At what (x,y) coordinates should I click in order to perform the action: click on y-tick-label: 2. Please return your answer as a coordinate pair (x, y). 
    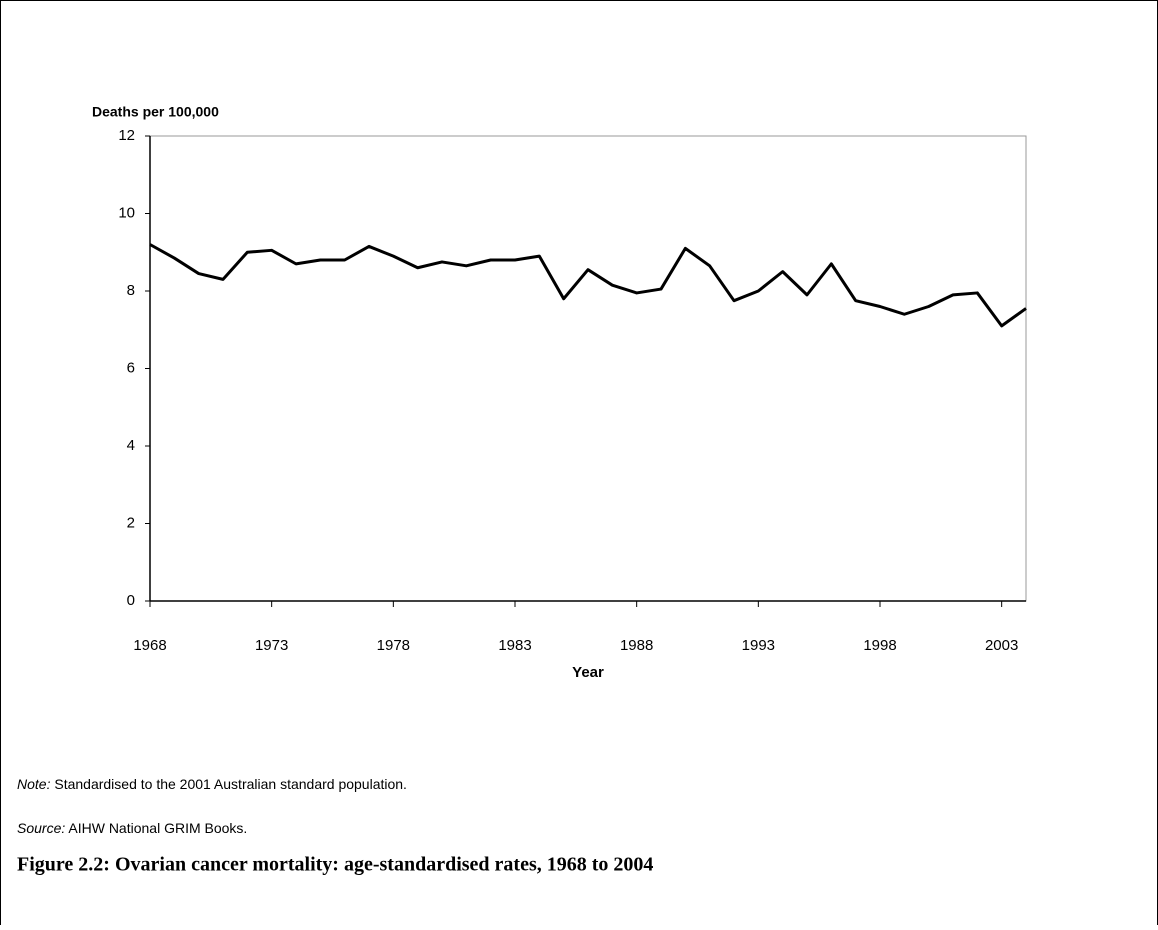
    Looking at the image, I should click on (131, 522).